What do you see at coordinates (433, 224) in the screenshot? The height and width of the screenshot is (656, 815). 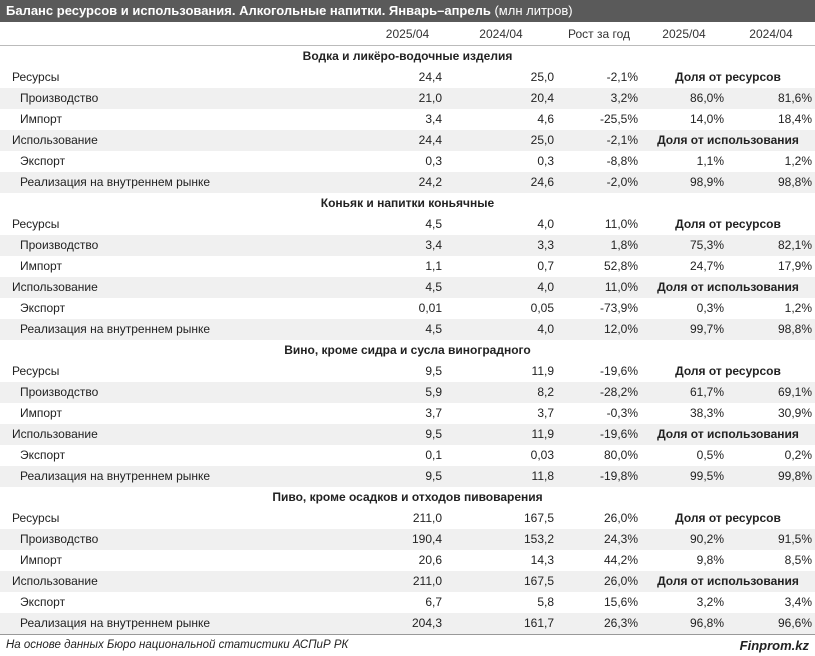 I see `cell: 4,5` at bounding box center [433, 224].